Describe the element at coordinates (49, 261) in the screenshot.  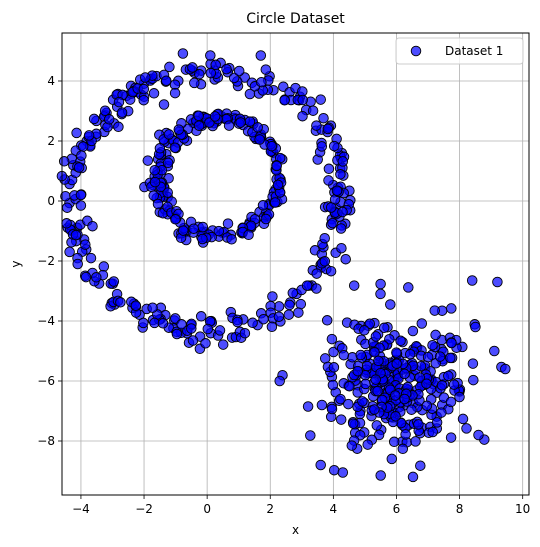
I see `y-axis-ticks: −8 −6 −4 −2 0 2 4` at that location.